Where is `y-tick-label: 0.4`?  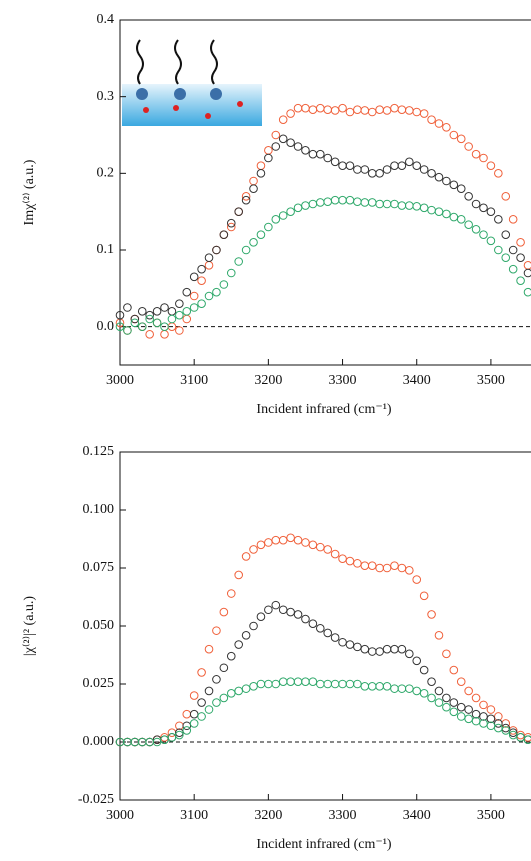 y-tick-label: 0.4 is located at coordinates (106, 19).